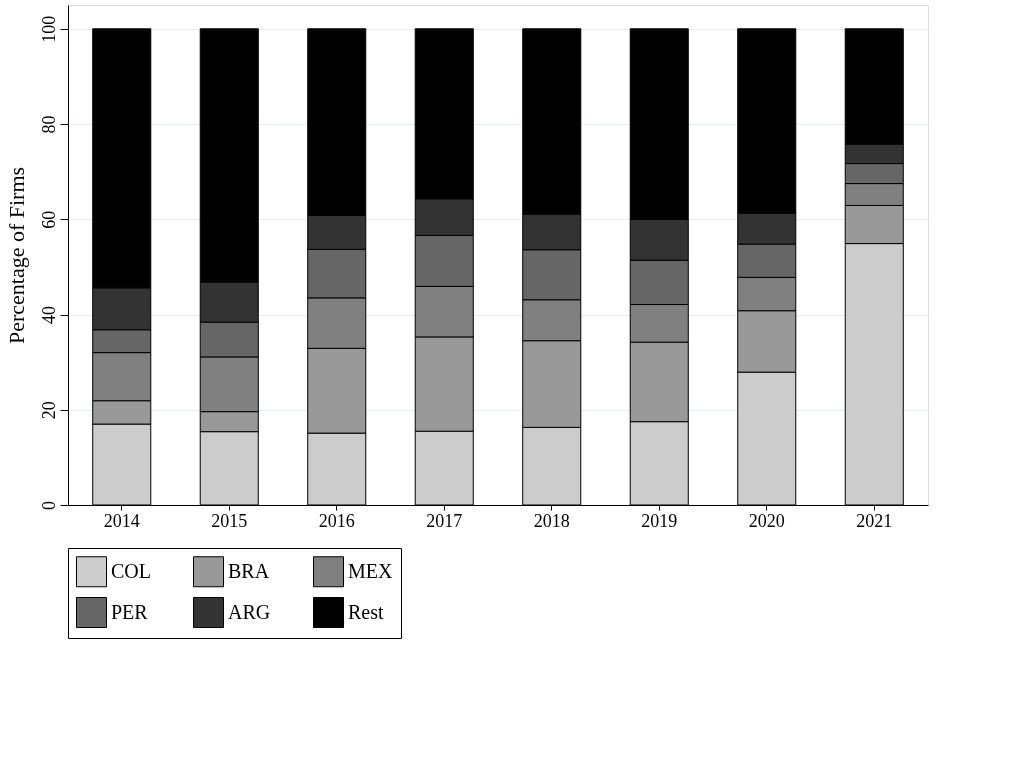  What do you see at coordinates (16, 255) in the screenshot?
I see `y-axis-title: Percentage of Firms` at bounding box center [16, 255].